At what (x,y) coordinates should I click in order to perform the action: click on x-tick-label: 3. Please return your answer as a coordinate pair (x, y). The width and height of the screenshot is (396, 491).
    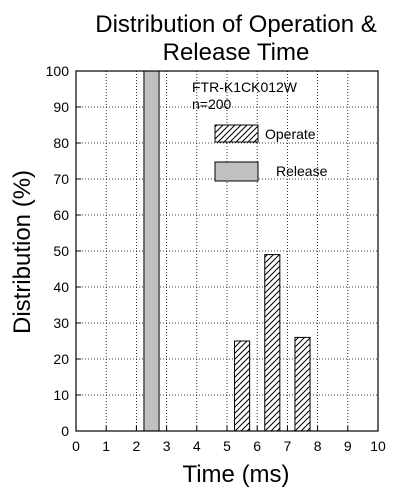
    Looking at the image, I should click on (167, 446).